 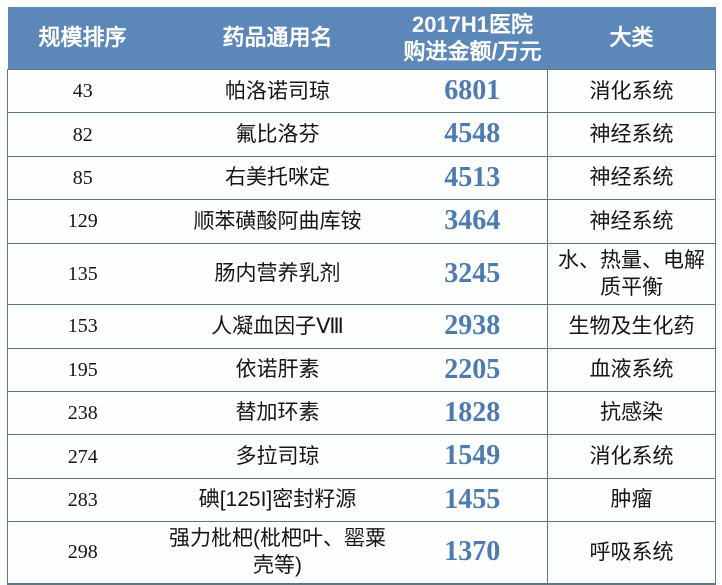 What do you see at coordinates (631, 552) in the screenshot?
I see `category-cell: 呼吸系统` at bounding box center [631, 552].